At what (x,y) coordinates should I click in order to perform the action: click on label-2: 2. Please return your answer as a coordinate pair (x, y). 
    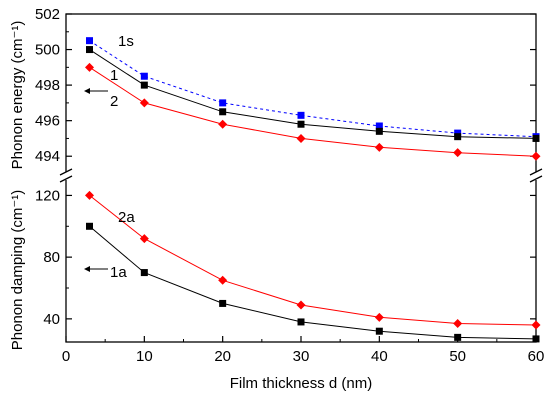
    Looking at the image, I should click on (114, 101).